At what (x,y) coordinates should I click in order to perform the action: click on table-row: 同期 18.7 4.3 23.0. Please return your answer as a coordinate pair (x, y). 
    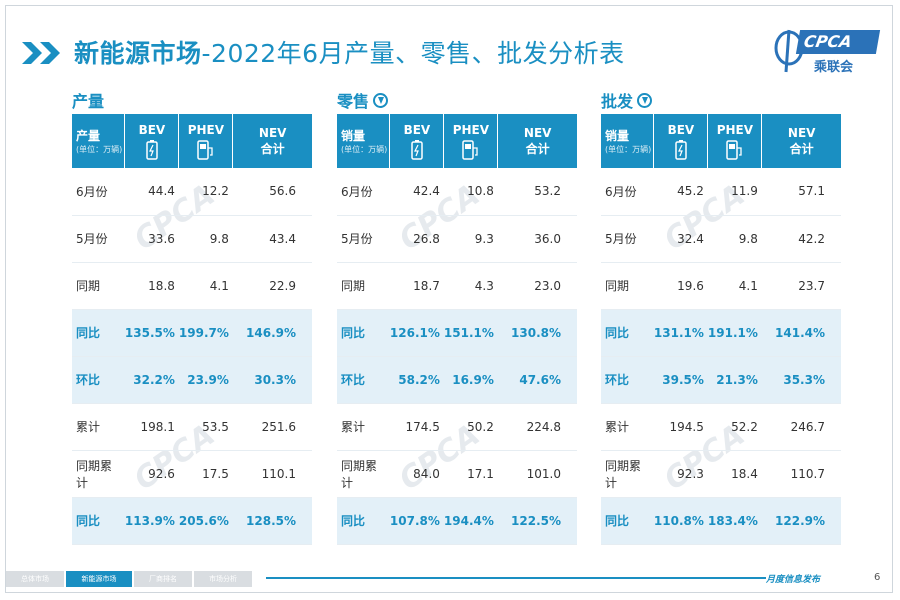
    Looking at the image, I should click on (457, 286).